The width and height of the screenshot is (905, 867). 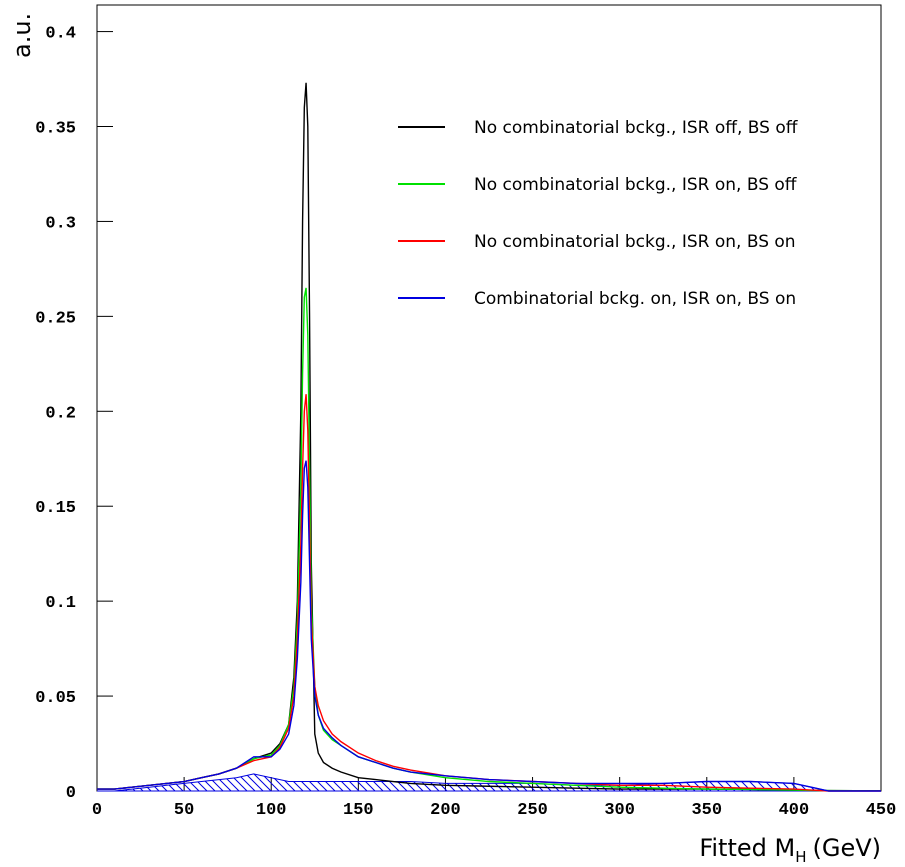 I want to click on x-tick-label: 400, so click(x=794, y=810).